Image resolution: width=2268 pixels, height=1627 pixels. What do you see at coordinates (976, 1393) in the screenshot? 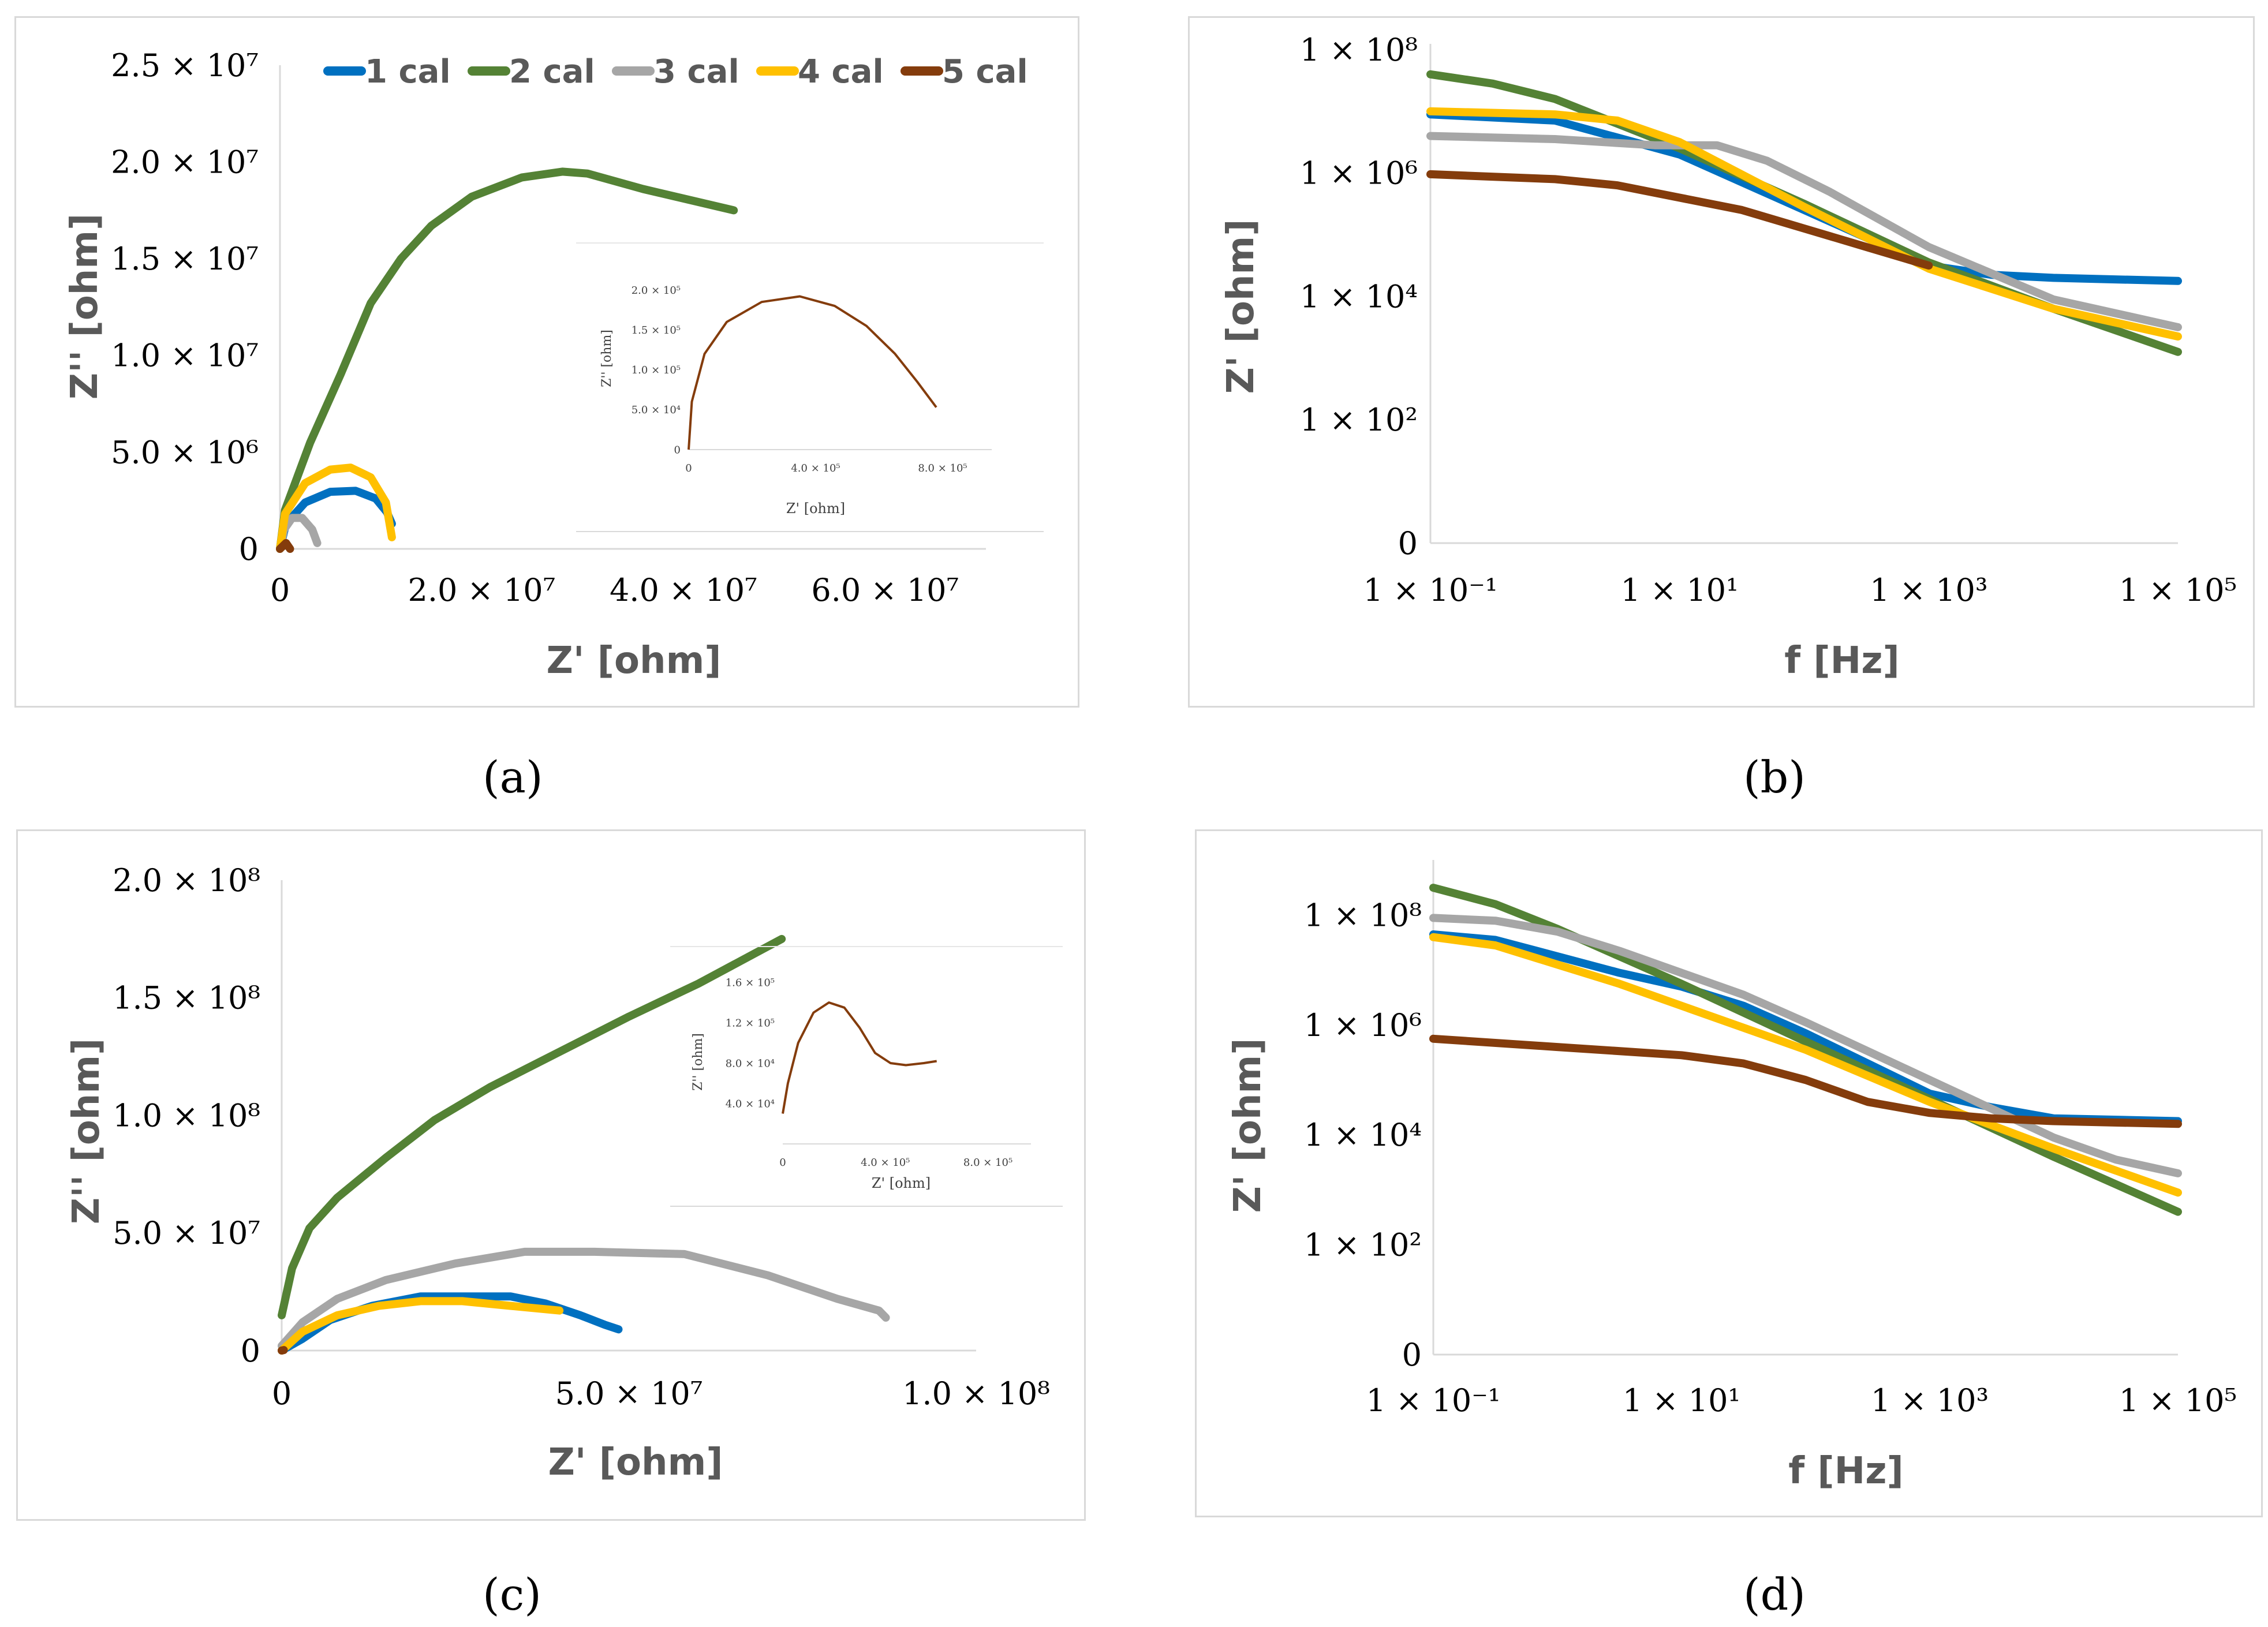
I see `x-tick-label: 1.0 × 10⁸` at bounding box center [976, 1393].